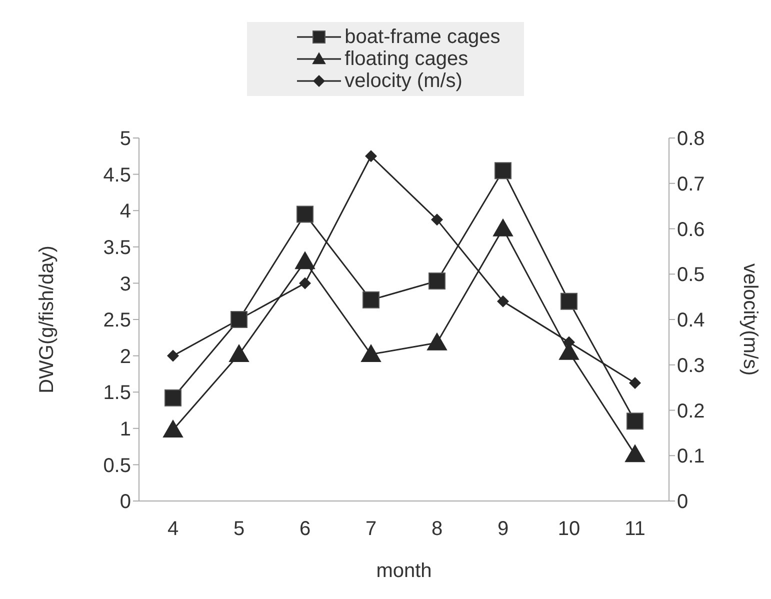 Image resolution: width=771 pixels, height=599 pixels. Describe the element at coordinates (117, 321) in the screenshot. I see `y-tick-label: 2.5` at that location.